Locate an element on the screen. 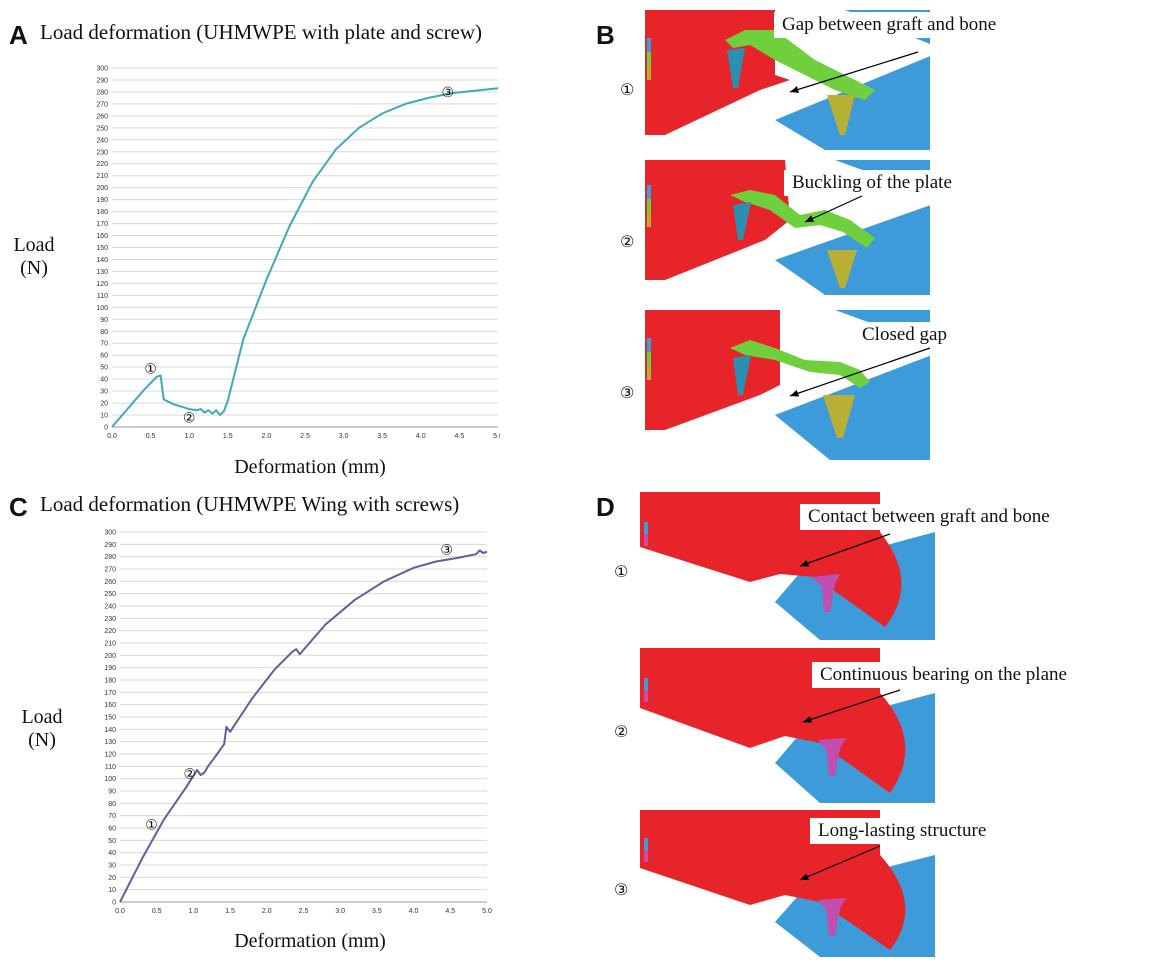 Image resolution: width=1153 pixels, height=962 pixels. chart-c-ylabel-line1: Load is located at coordinates (42, 717).